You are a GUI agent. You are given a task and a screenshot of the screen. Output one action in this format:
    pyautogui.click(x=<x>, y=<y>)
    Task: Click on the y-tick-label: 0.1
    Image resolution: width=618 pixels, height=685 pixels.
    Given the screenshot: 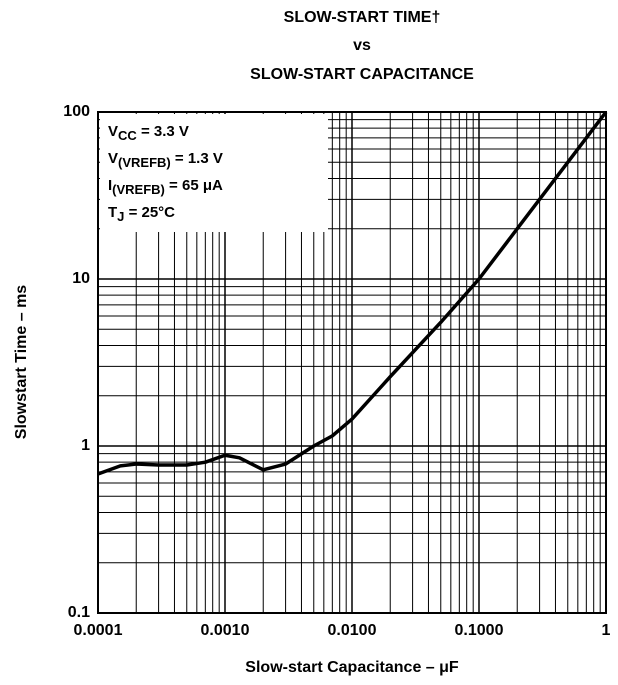 What is the action you would take?
    pyautogui.click(x=79, y=612)
    